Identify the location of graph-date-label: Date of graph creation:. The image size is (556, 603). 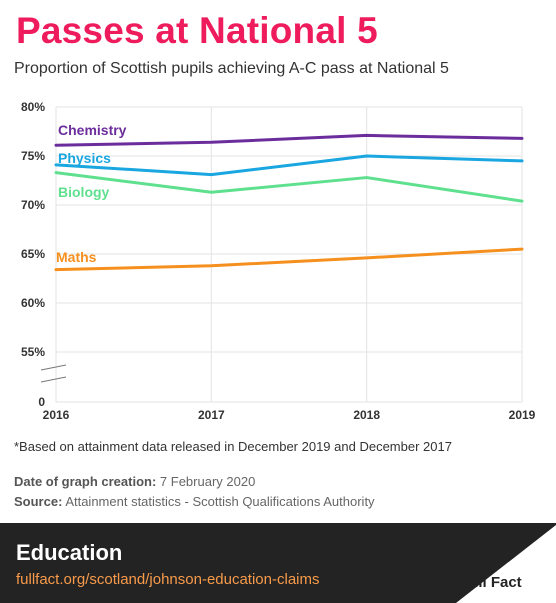
(85, 481).